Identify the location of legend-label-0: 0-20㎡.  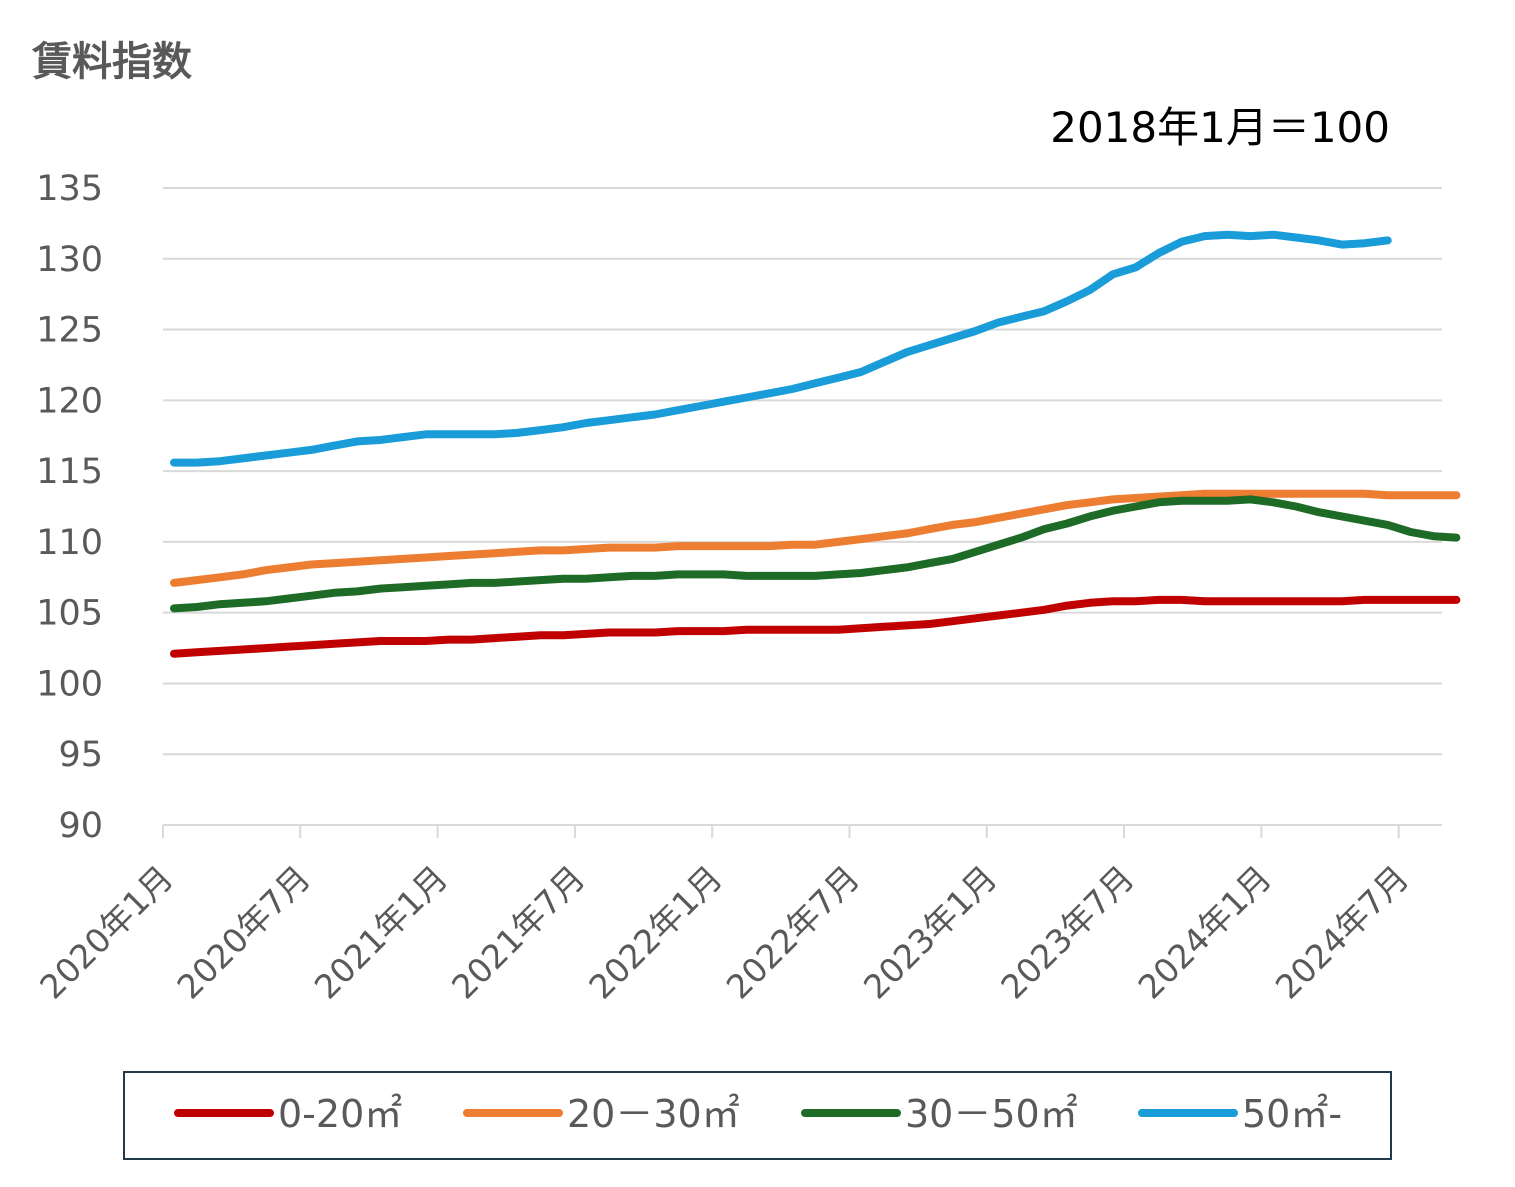
(340, 1114).